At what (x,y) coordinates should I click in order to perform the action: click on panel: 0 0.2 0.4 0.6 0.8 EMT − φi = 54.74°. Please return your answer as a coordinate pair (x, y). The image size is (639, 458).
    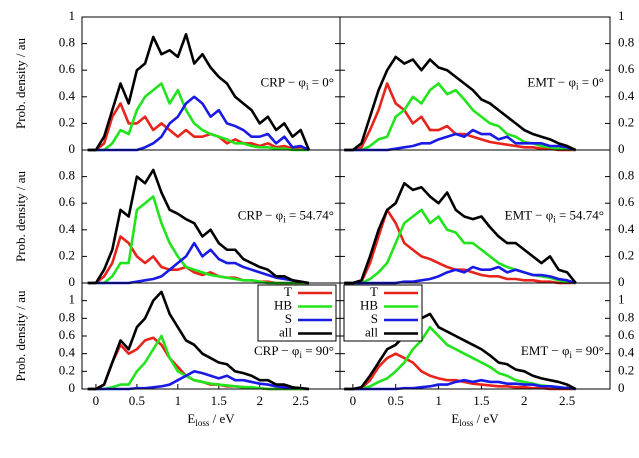
    Looking at the image, I should click on (487, 219).